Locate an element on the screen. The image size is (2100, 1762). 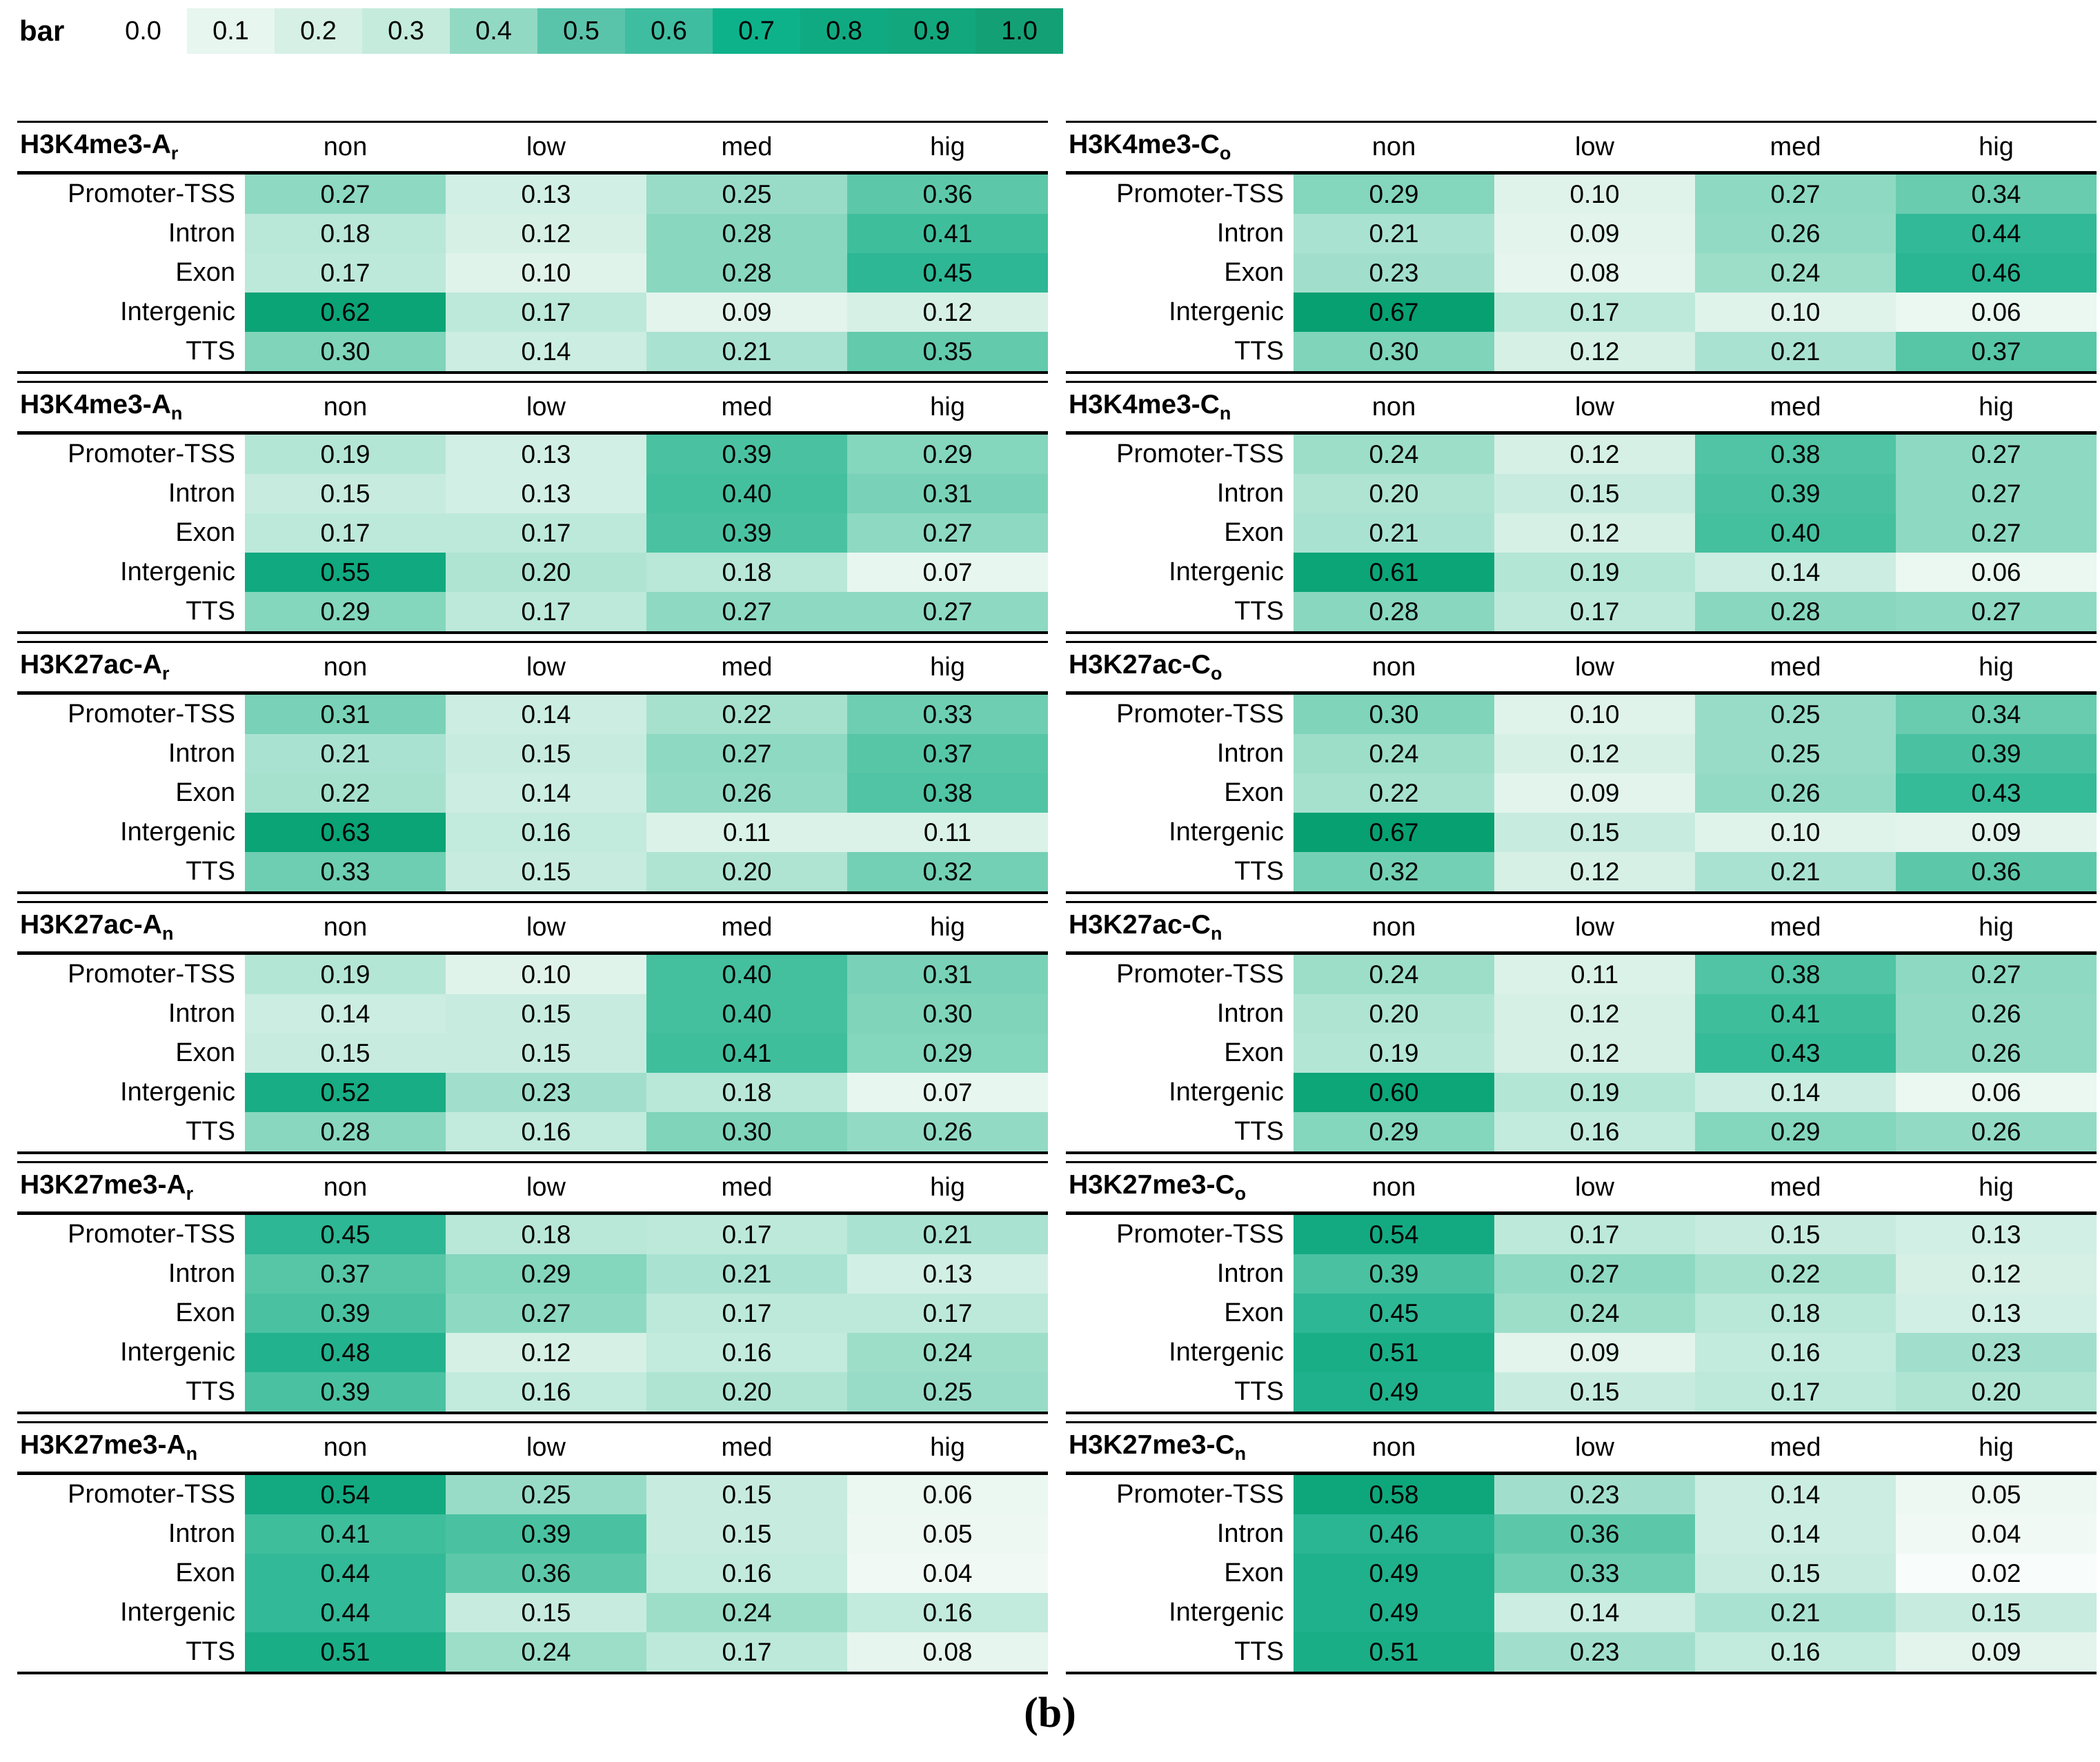
heatmap-cell: 0.34 is located at coordinates (1996, 715).